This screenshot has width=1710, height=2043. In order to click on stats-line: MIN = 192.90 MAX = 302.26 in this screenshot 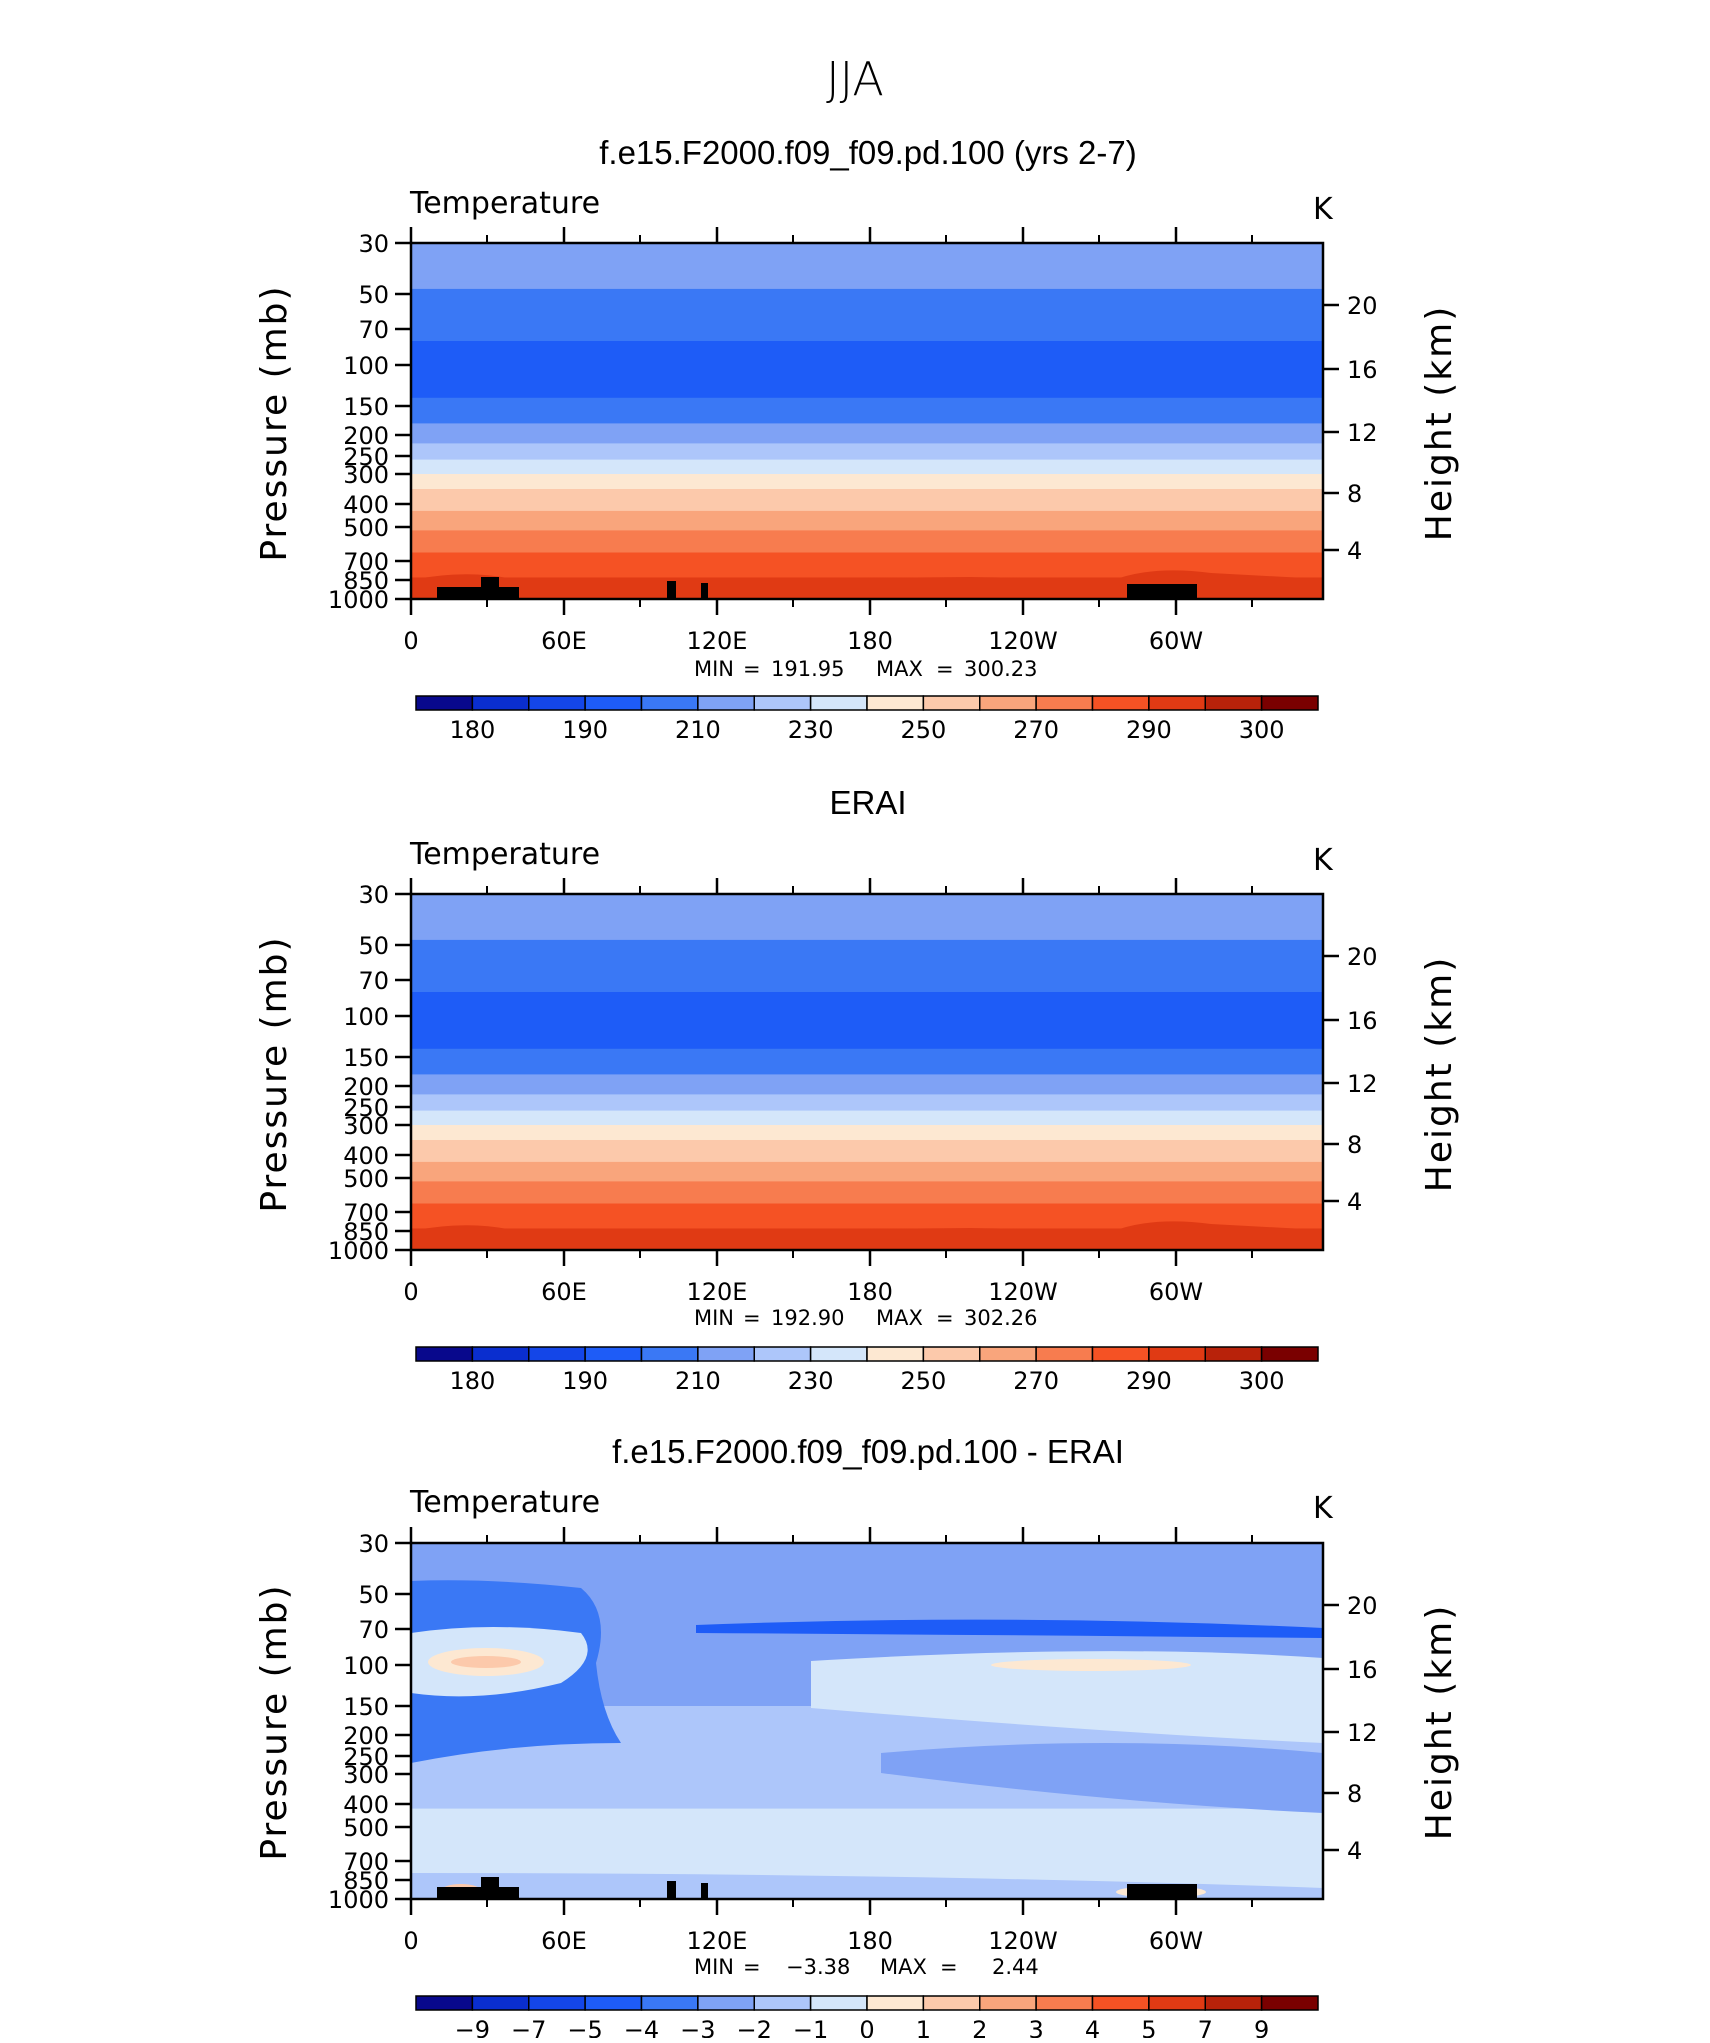, I will do `click(865, 1318)`.